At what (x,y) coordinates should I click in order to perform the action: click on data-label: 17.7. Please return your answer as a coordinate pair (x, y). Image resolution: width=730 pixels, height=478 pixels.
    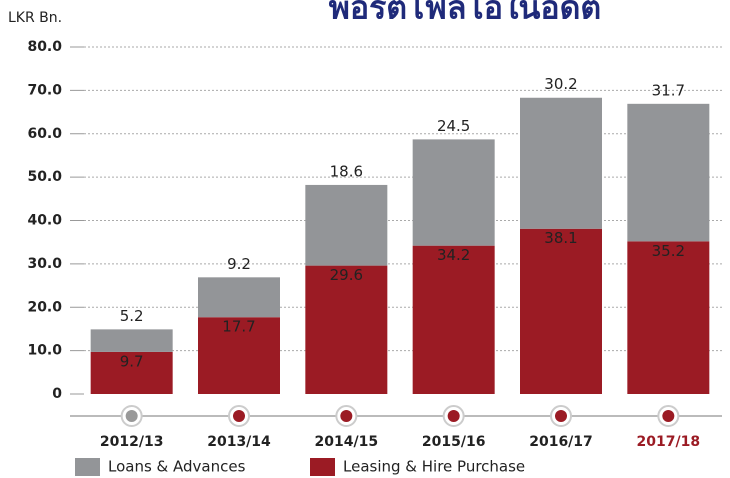
    Looking at the image, I should click on (238, 327).